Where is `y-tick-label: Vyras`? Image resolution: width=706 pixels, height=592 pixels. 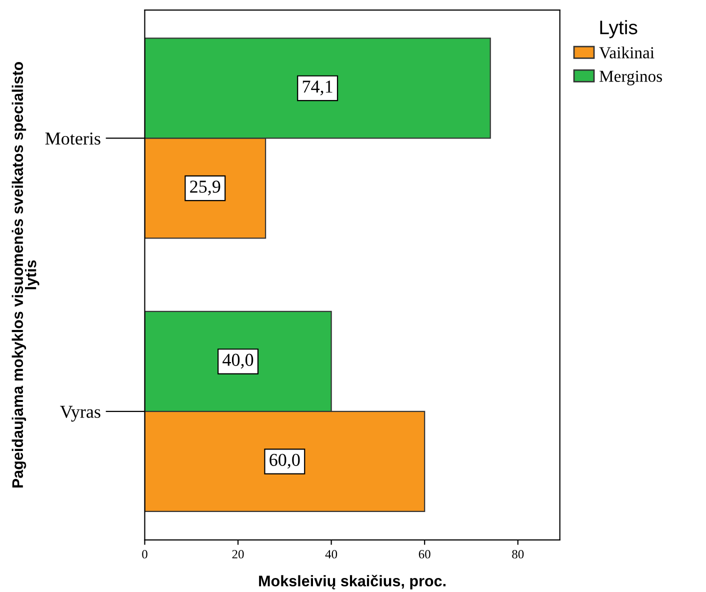
y-tick-label: Vyras is located at coordinates (80, 414).